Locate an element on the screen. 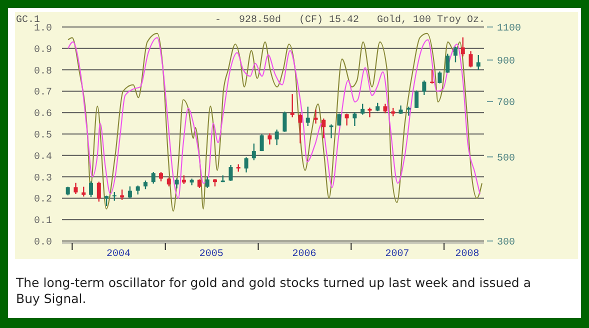  y2-tick-label: 500 is located at coordinates (506, 158).